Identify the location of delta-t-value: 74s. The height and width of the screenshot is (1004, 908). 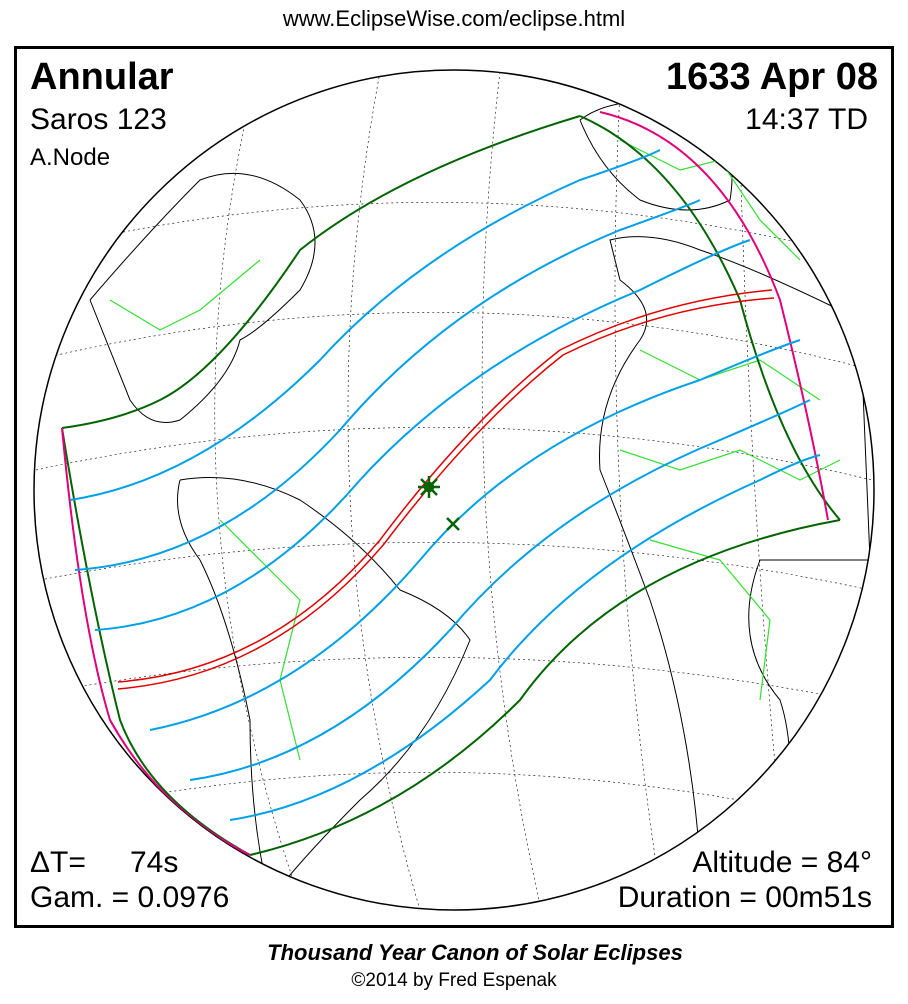
(154, 862).